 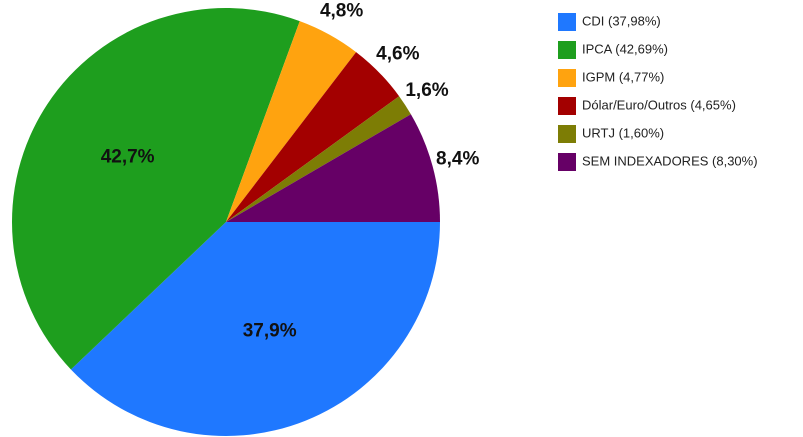 What do you see at coordinates (623, 132) in the screenshot?
I see `legend-label: URTJ (1,60%)` at bounding box center [623, 132].